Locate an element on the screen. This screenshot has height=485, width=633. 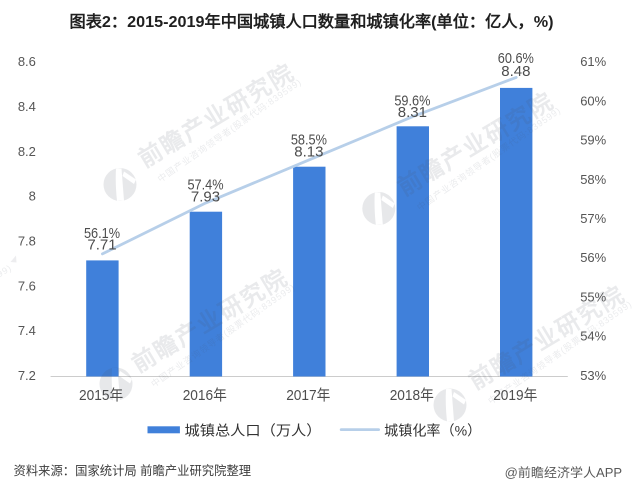
svg-text: 58% is located at coordinates (593, 179).